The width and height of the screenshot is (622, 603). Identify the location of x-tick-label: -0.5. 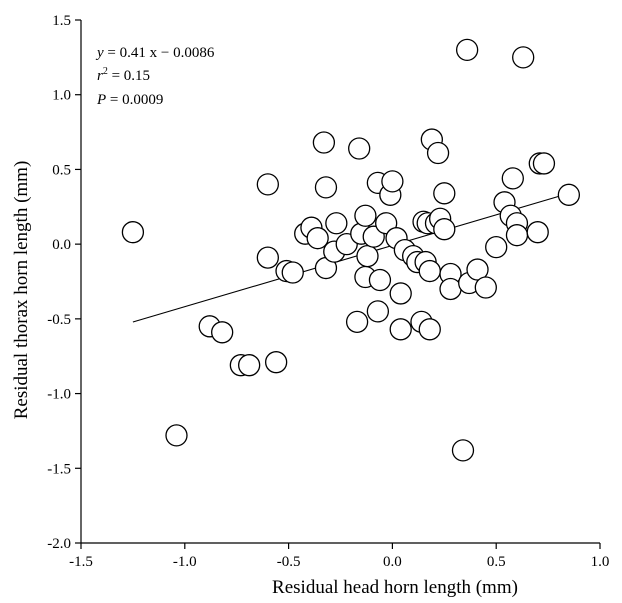
(289, 562).